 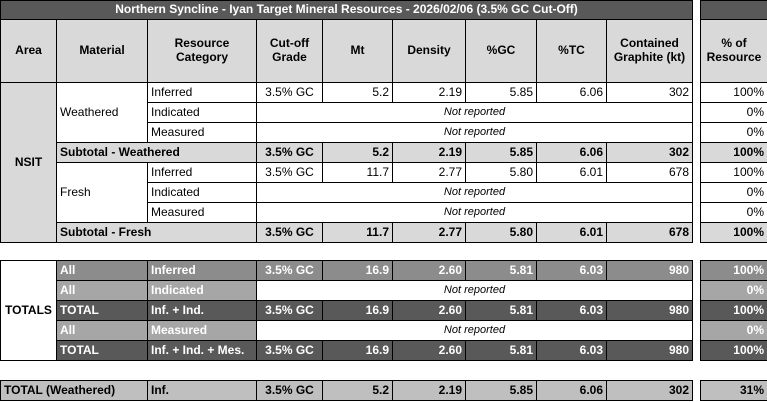 What do you see at coordinates (429, 92) in the screenshot?
I see `cell: 2.19` at bounding box center [429, 92].